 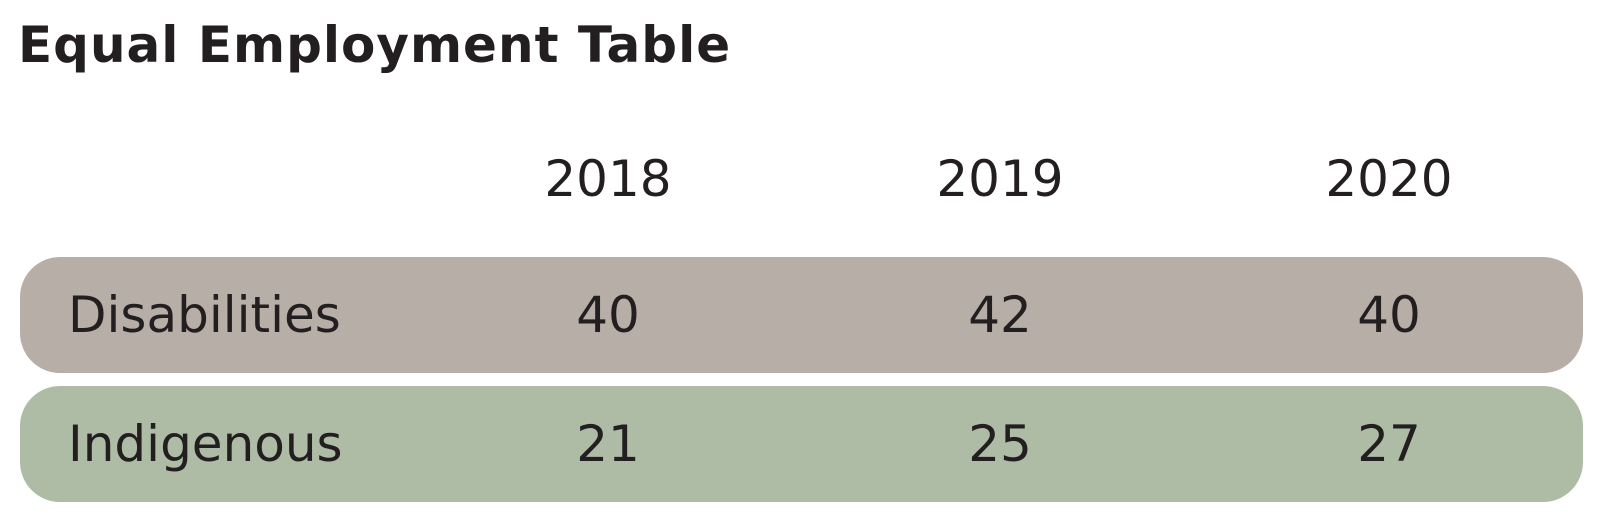 I want to click on cell-disabilities-2020: 40, so click(x=1389, y=315).